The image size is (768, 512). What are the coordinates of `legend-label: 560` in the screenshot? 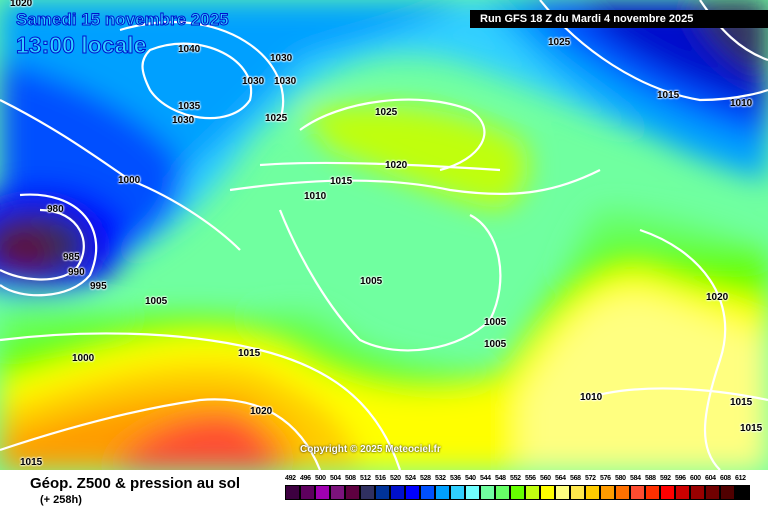 It's located at (545, 478).